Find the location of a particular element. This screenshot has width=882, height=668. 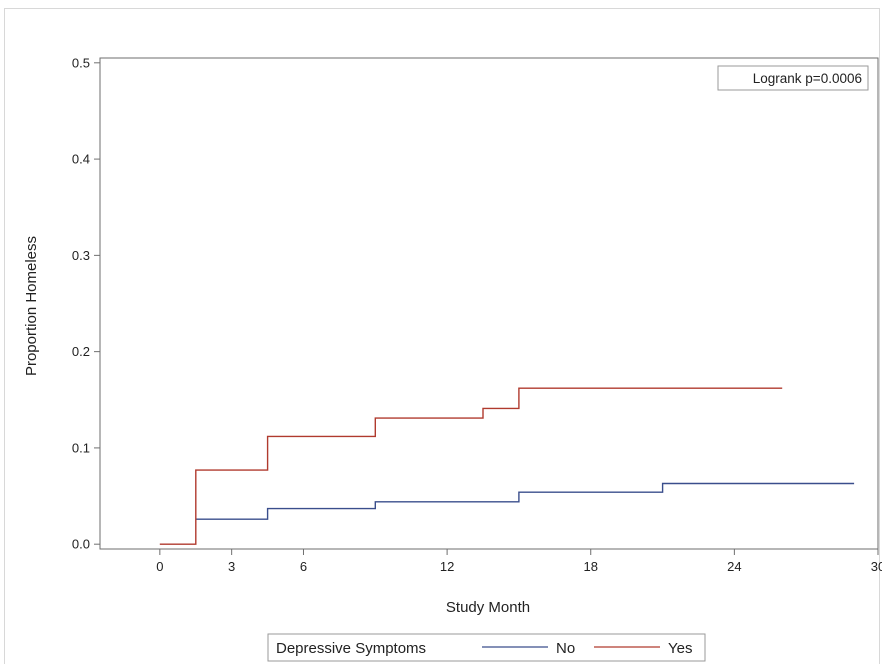

y-tick-label: 0.4 is located at coordinates (81, 159).